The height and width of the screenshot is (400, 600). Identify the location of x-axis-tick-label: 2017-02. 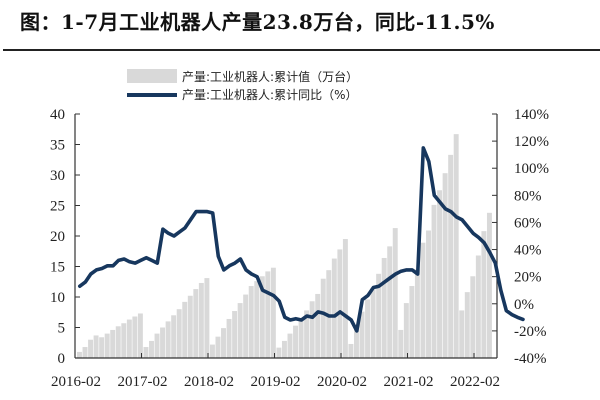
(143, 382).